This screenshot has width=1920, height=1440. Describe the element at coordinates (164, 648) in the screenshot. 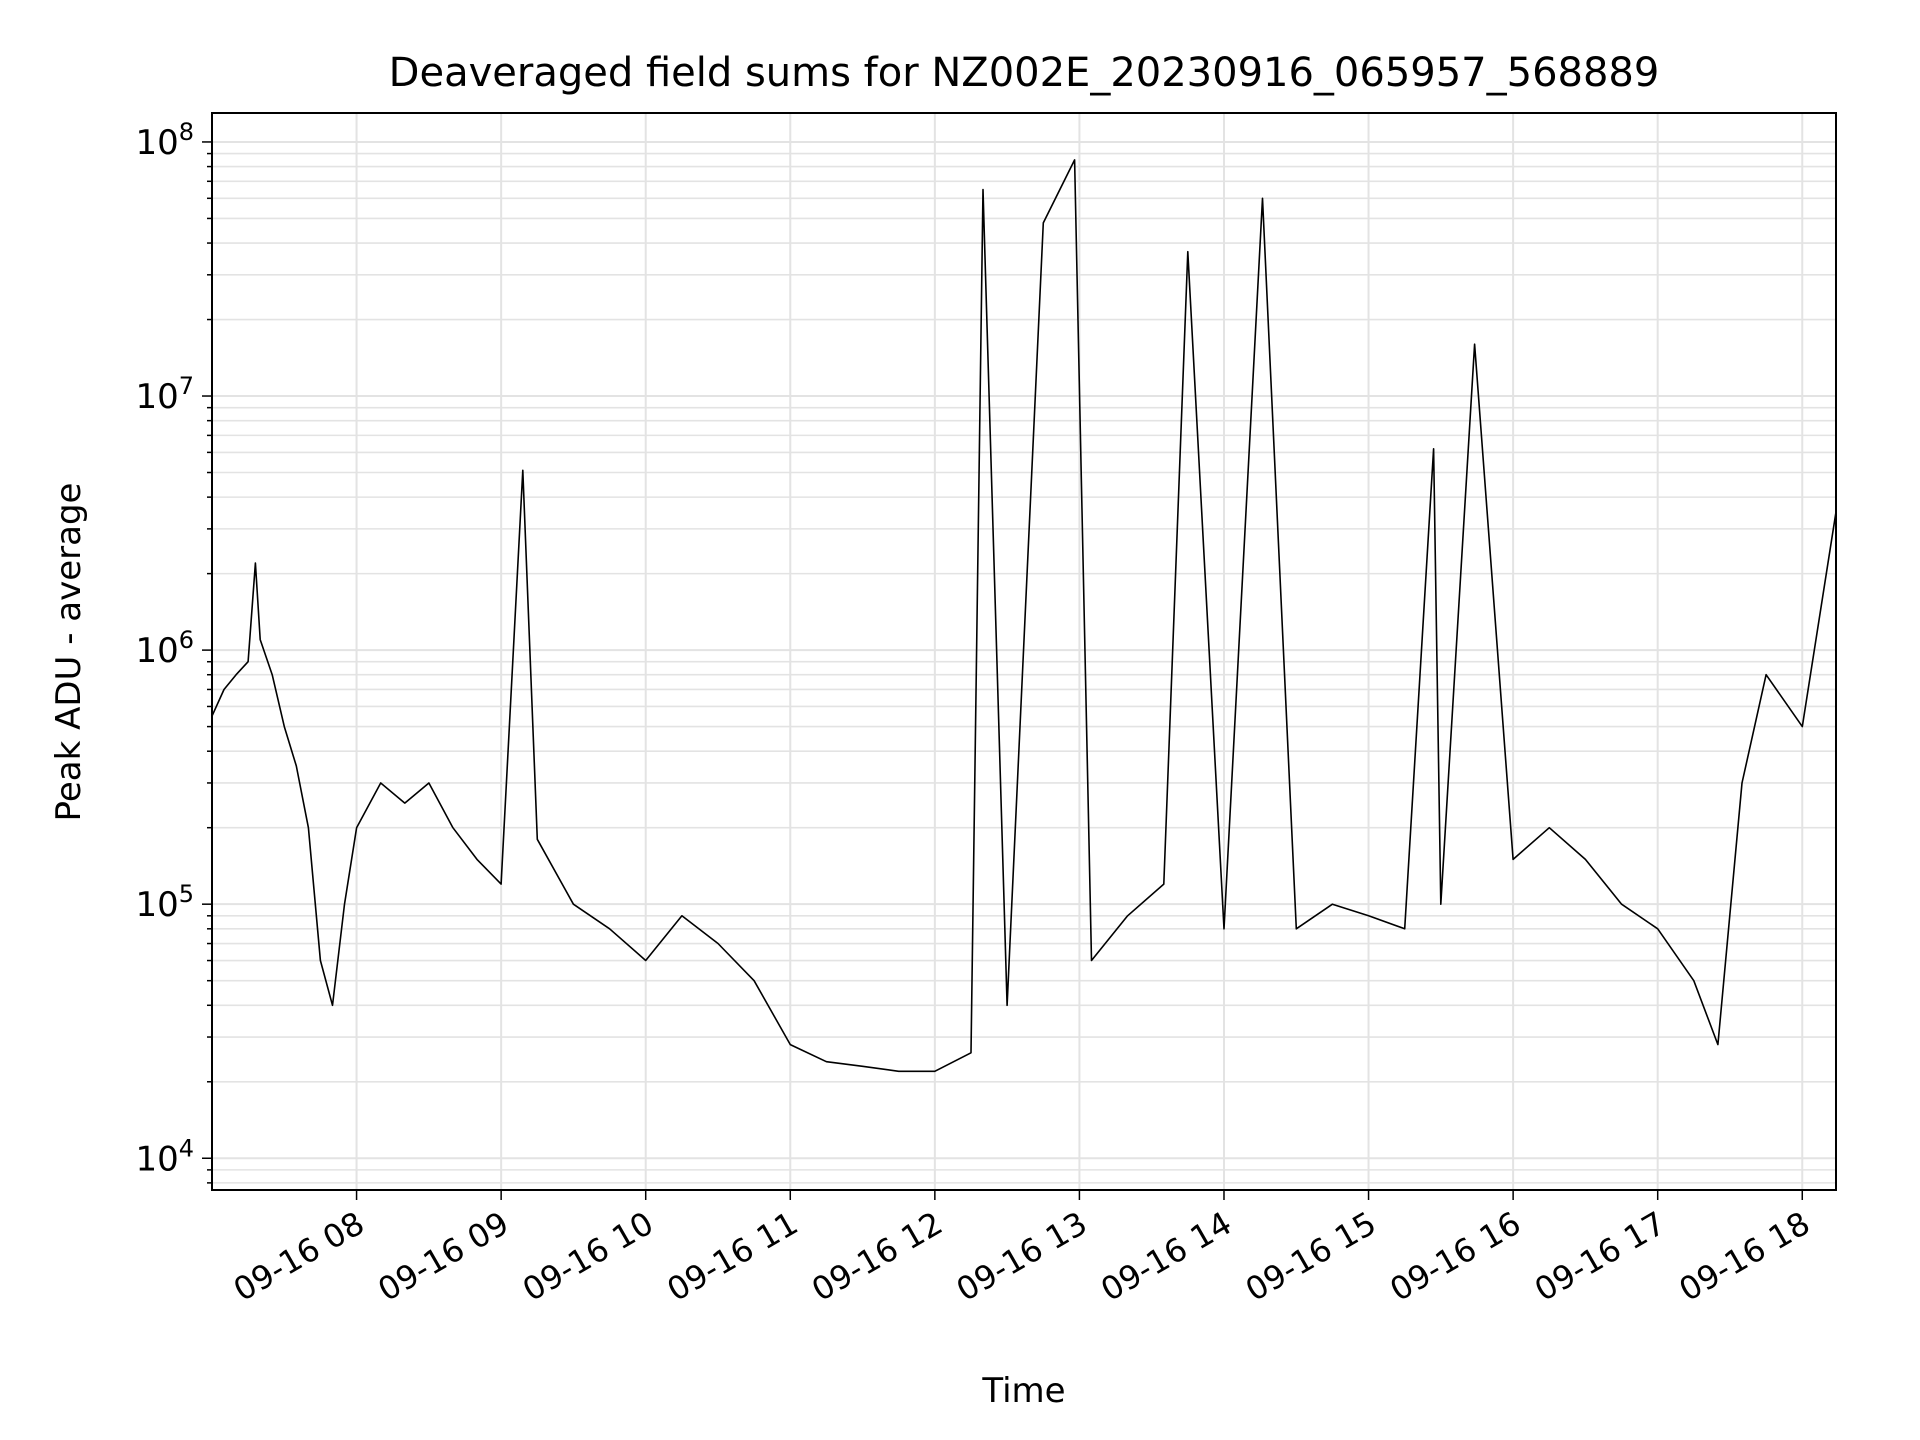

I see `y-tick-label: 10⁶` at that location.